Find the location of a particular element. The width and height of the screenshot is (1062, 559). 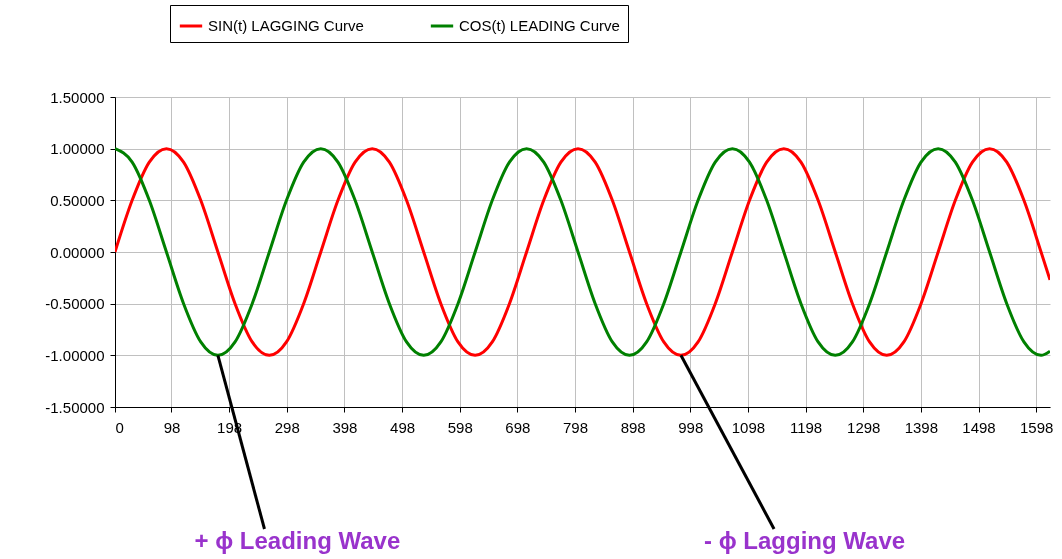

x-tick-label: 498 is located at coordinates (403, 427).